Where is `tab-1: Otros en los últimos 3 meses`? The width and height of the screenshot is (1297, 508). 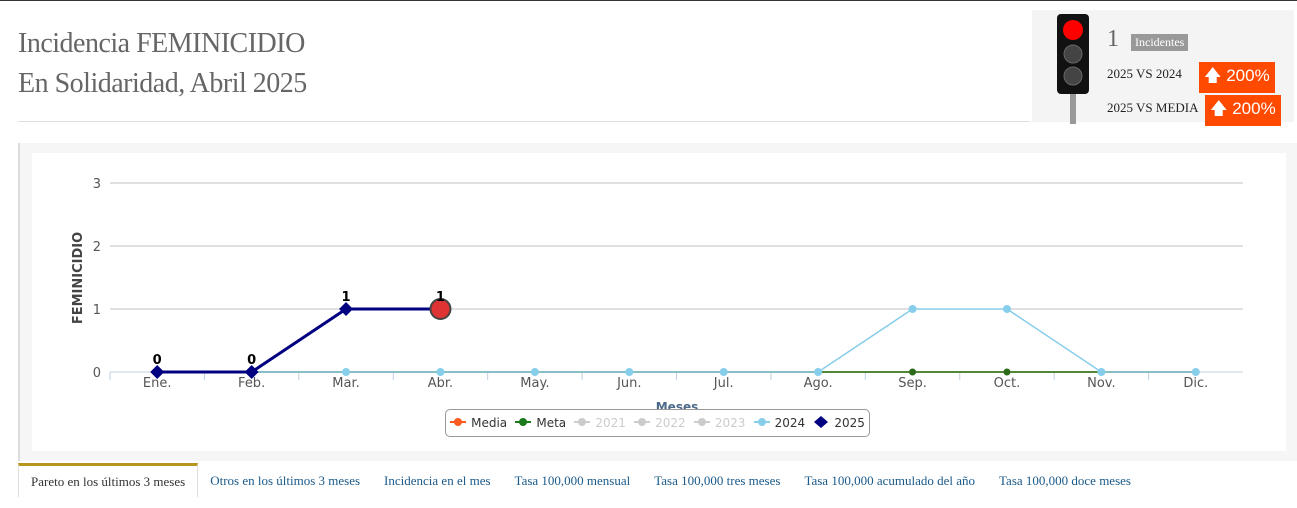
tab-1: Otros en los últimos 3 meses is located at coordinates (285, 480).